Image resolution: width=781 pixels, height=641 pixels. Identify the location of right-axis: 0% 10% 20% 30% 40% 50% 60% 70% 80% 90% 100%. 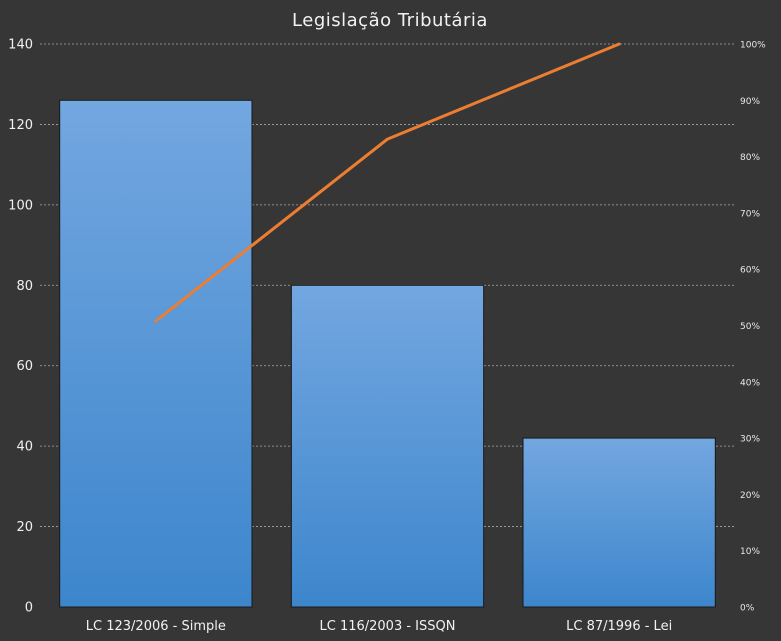
(753, 327).